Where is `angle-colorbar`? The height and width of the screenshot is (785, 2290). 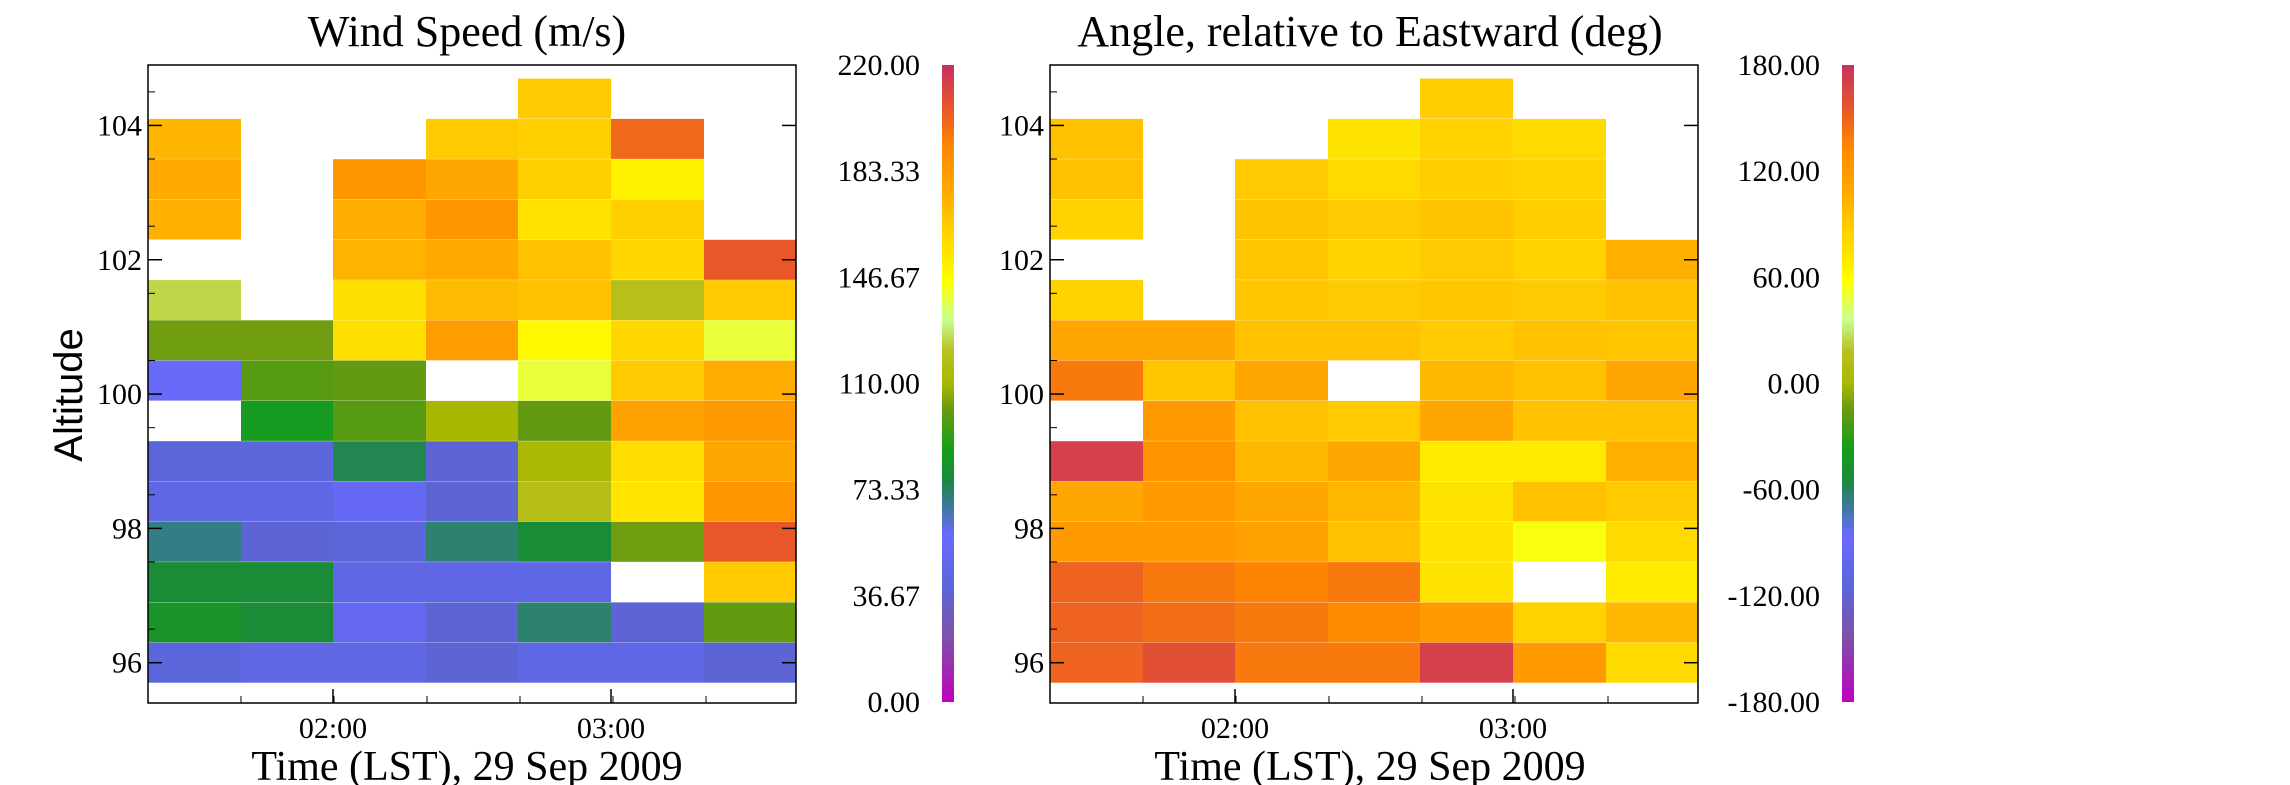 angle-colorbar is located at coordinates (1848, 383).